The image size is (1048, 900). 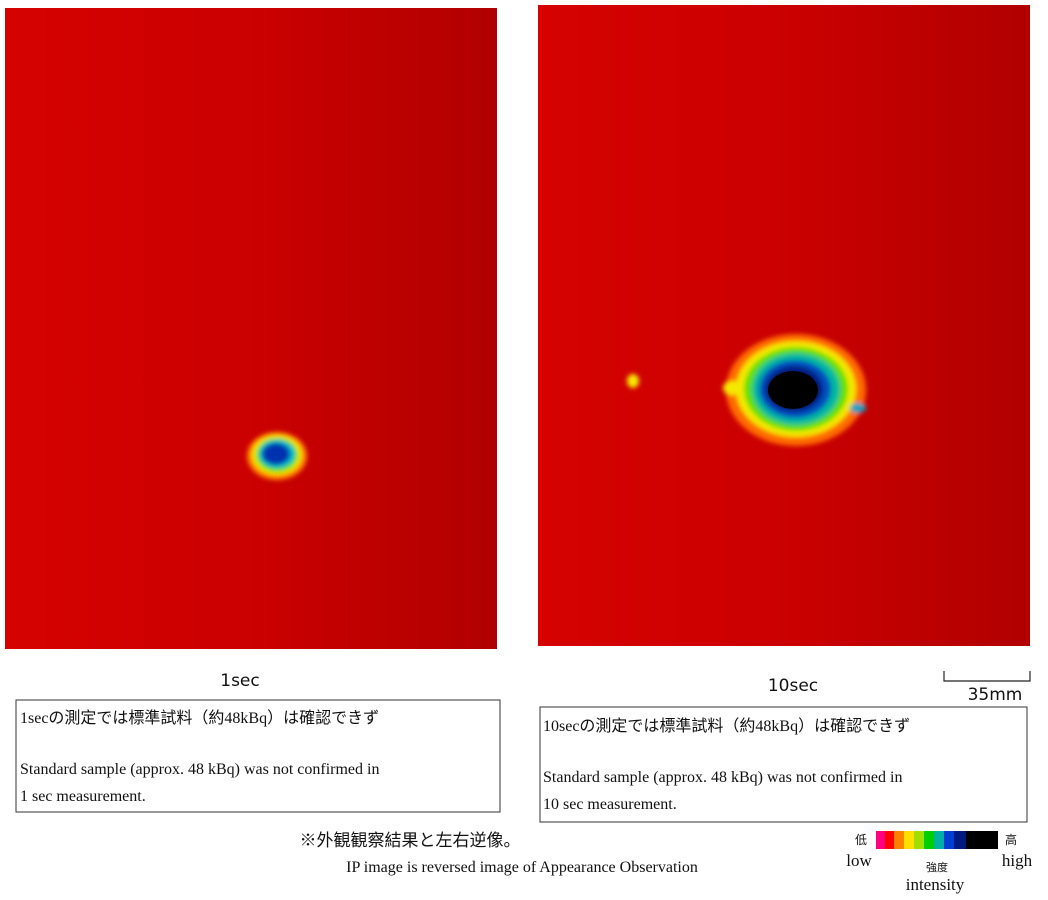 What do you see at coordinates (83, 796) in the screenshot?
I see `caption-en: 1 sec measurement.` at bounding box center [83, 796].